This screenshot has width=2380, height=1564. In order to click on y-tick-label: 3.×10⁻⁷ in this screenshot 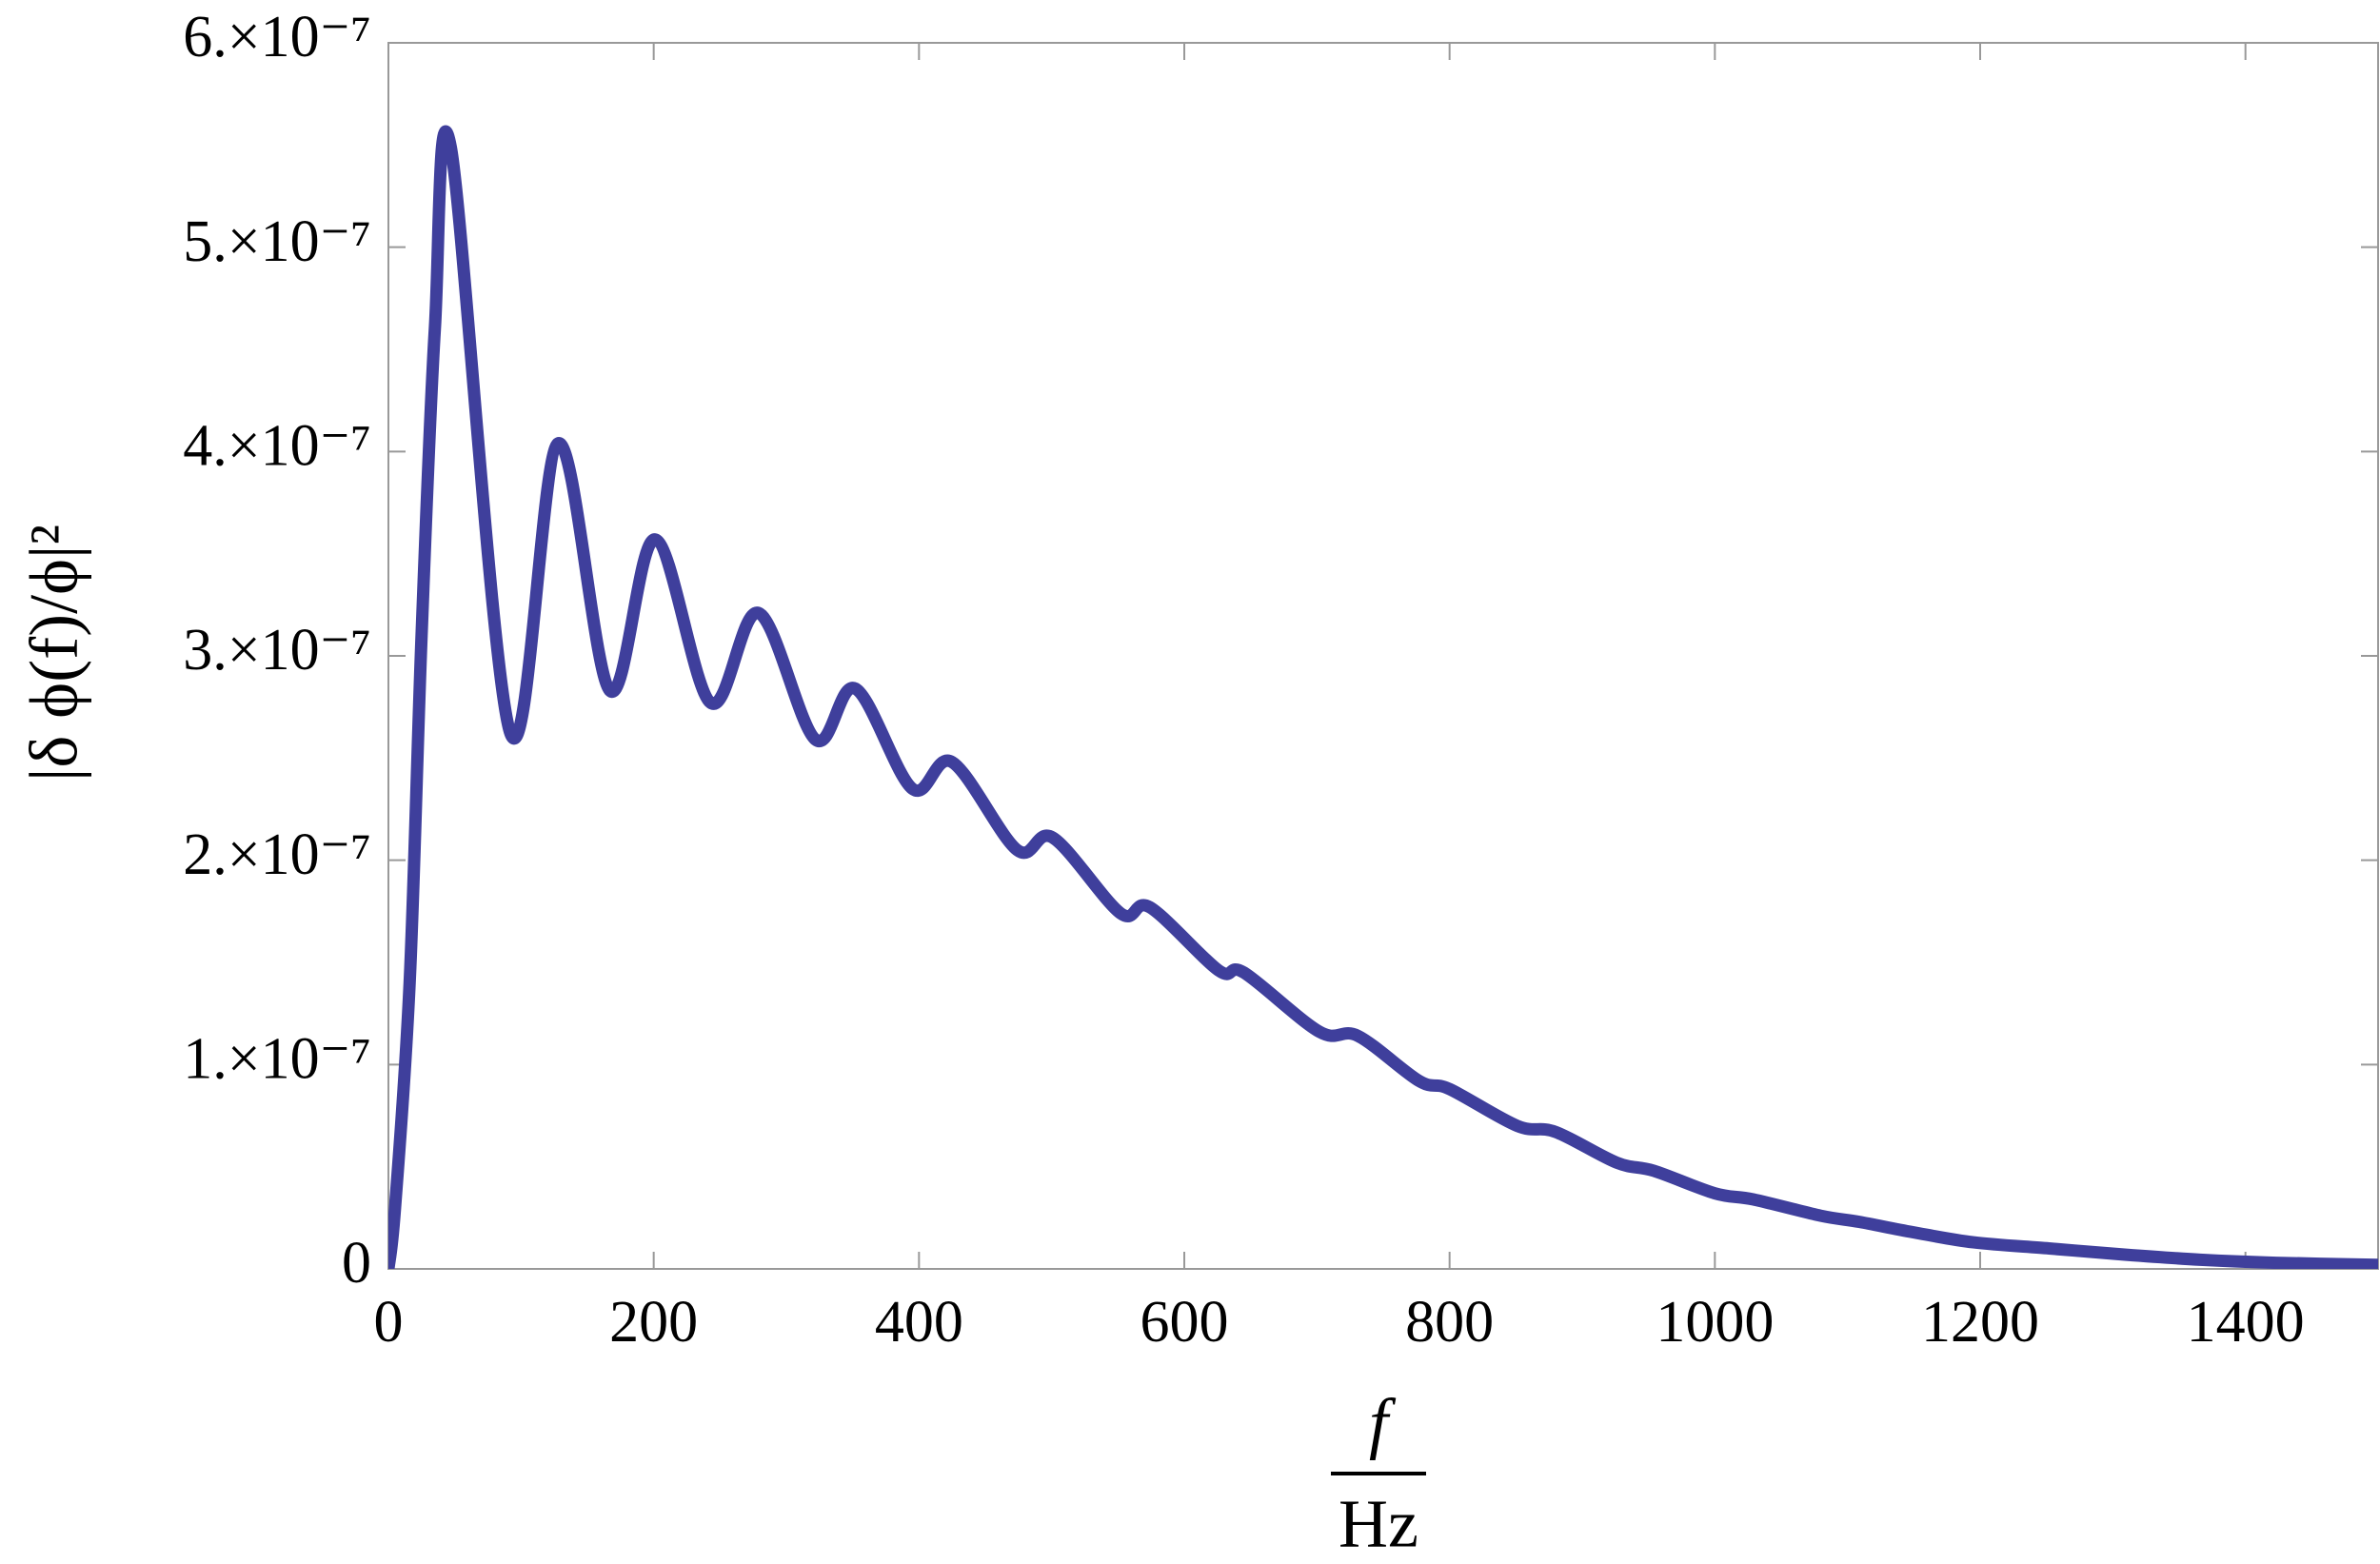, I will do `click(277, 650)`.